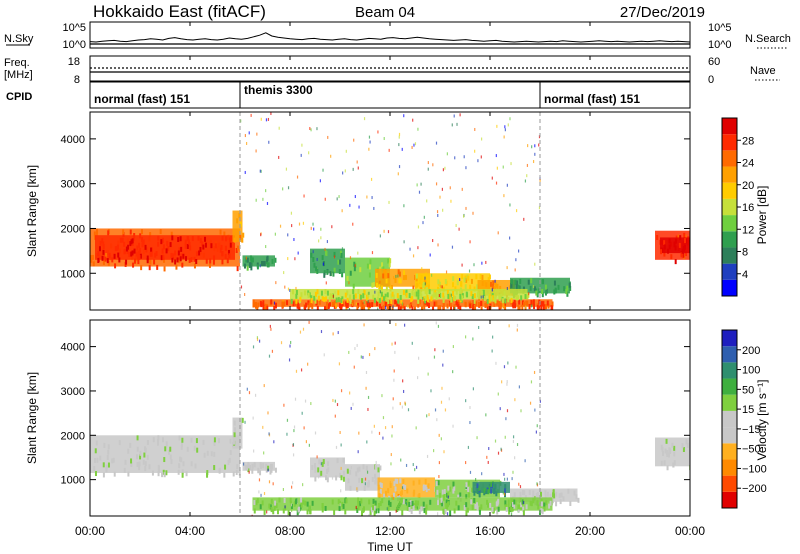 The width and height of the screenshot is (800, 554). What do you see at coordinates (720, 28) in the screenshot?
I see `noise-tick-high-right: 10^5` at bounding box center [720, 28].